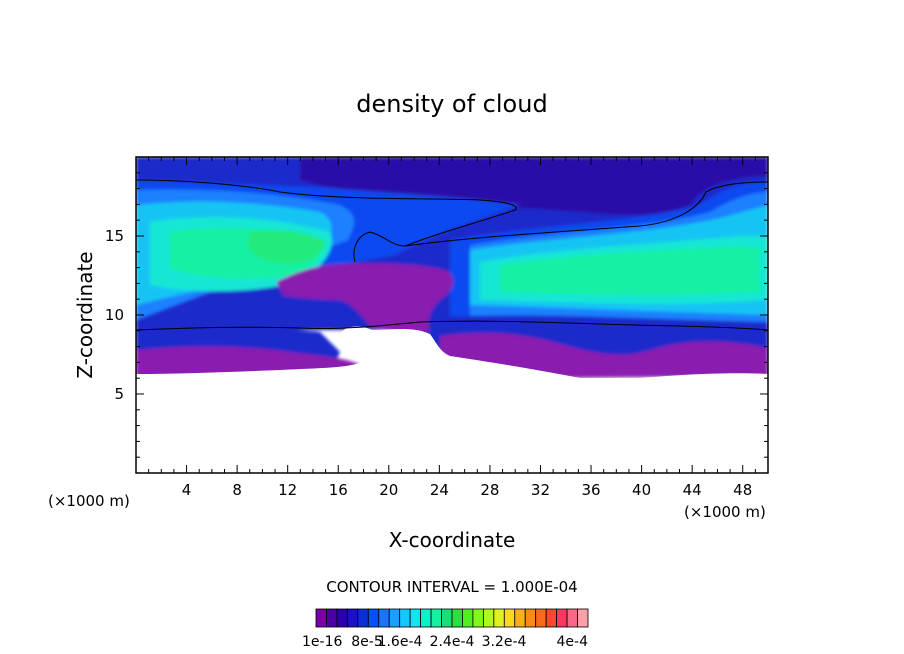 The width and height of the screenshot is (904, 654). What do you see at coordinates (742, 490) in the screenshot?
I see `x-tick-label: 48` at bounding box center [742, 490].